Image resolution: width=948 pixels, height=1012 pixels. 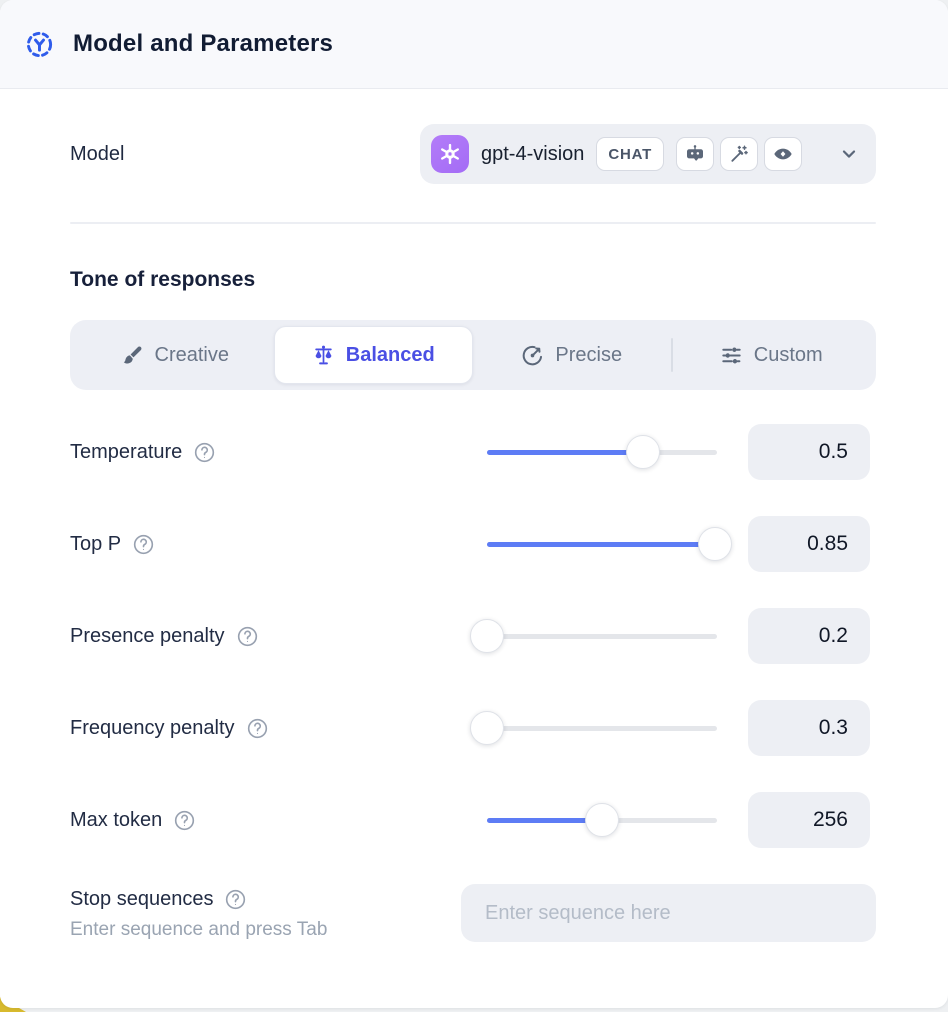 I want to click on openai-logo, so click(x=450, y=154).